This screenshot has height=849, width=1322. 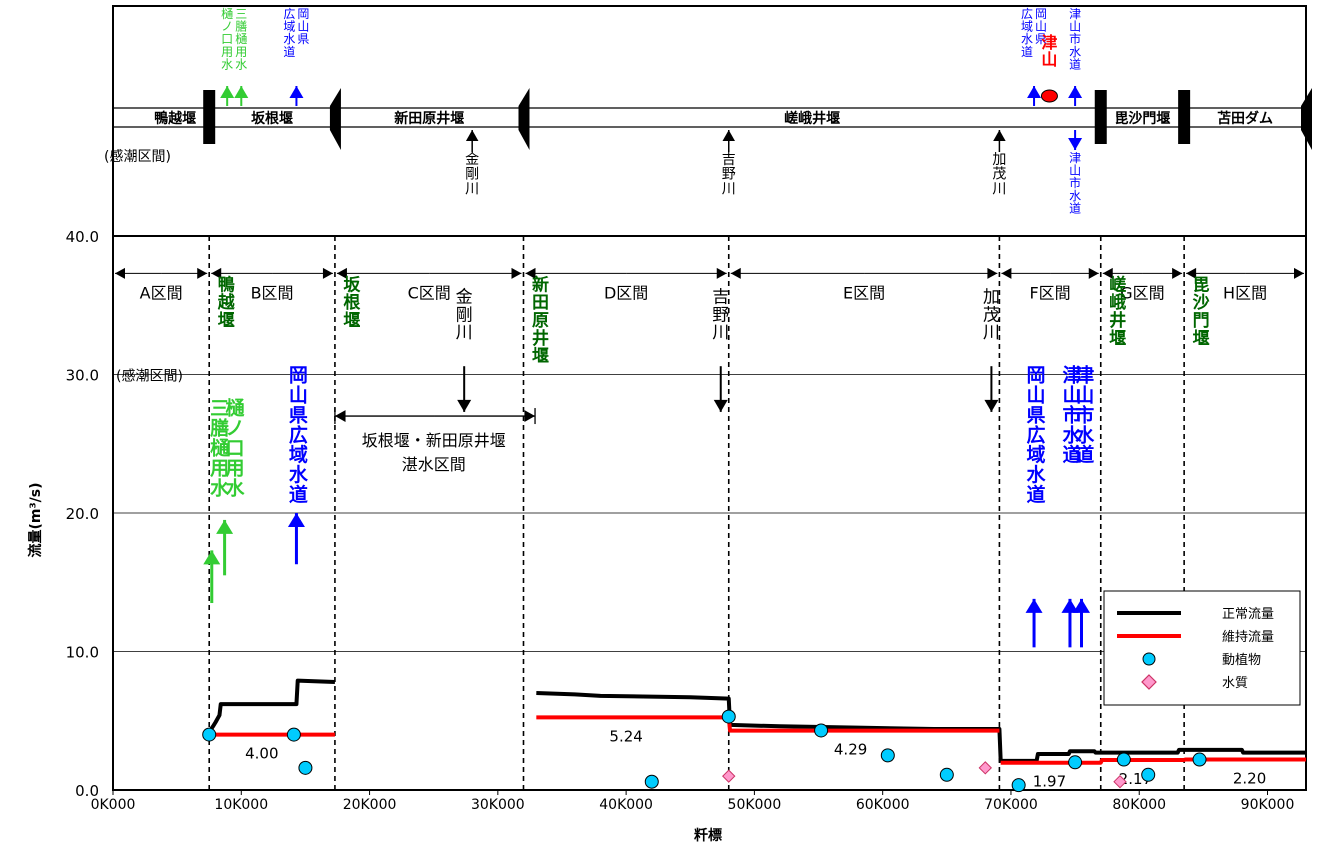 I want to click on intake-arrow-head, so click(x=1070, y=605).